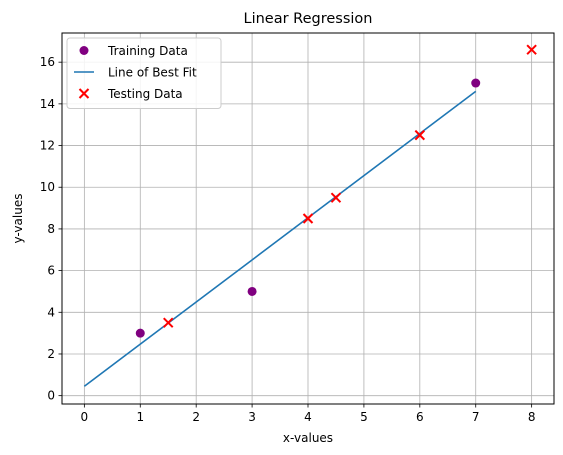 The height and width of the screenshot is (455, 563). Describe the element at coordinates (152, 72) in the screenshot. I see `legend-label: Line of Best Fit` at that location.